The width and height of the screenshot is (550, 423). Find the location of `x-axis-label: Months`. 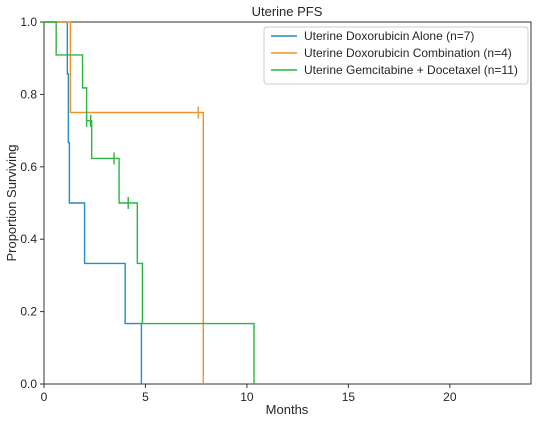

x-axis-label: Months is located at coordinates (287, 409).